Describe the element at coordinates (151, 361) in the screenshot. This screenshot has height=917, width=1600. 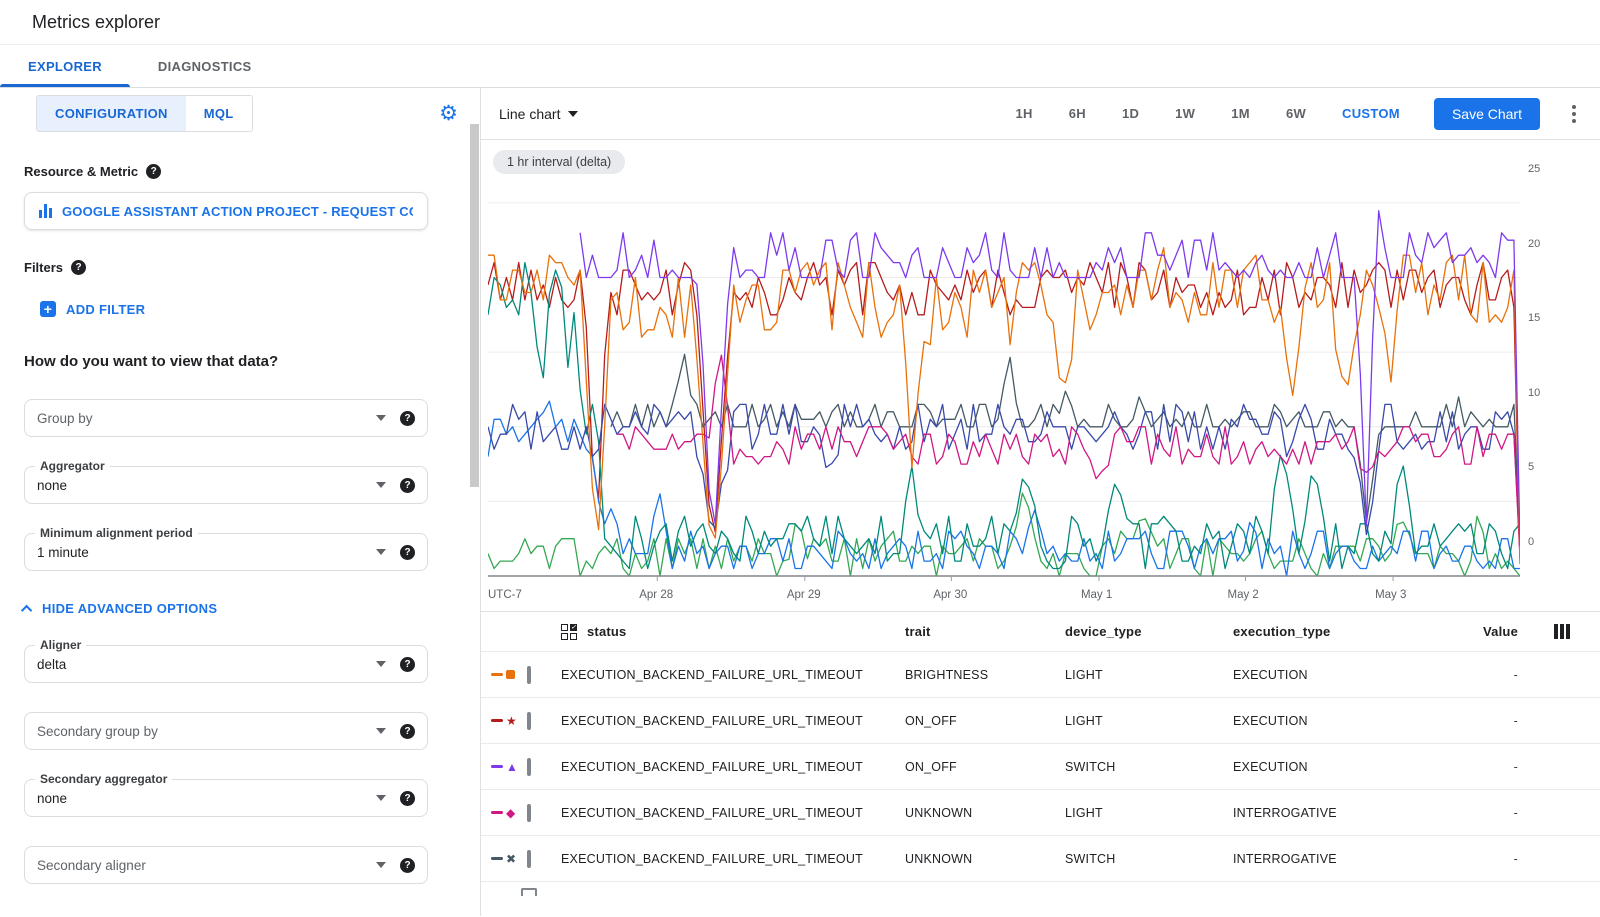
I see `view-data-heading: How do you want to view that data?` at that location.